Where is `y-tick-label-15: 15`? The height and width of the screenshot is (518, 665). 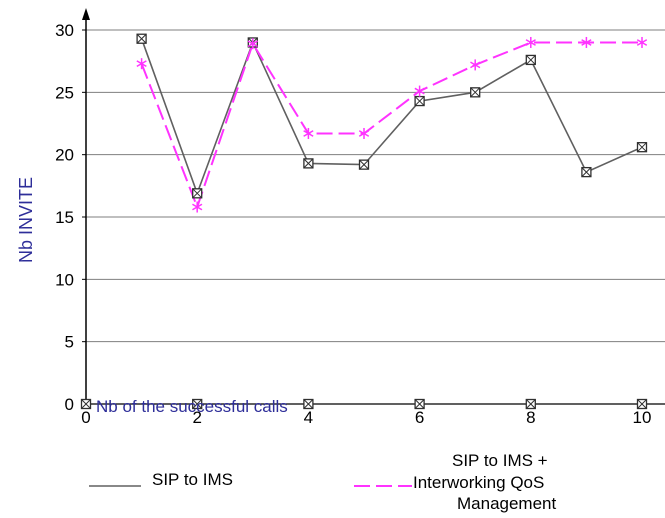
y-tick-label-15: 15 is located at coordinates (64, 217).